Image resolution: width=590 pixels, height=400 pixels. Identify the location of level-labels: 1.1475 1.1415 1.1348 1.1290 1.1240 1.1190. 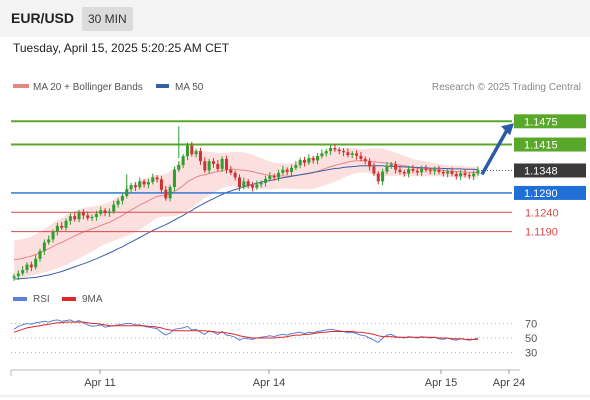
(533, 176).